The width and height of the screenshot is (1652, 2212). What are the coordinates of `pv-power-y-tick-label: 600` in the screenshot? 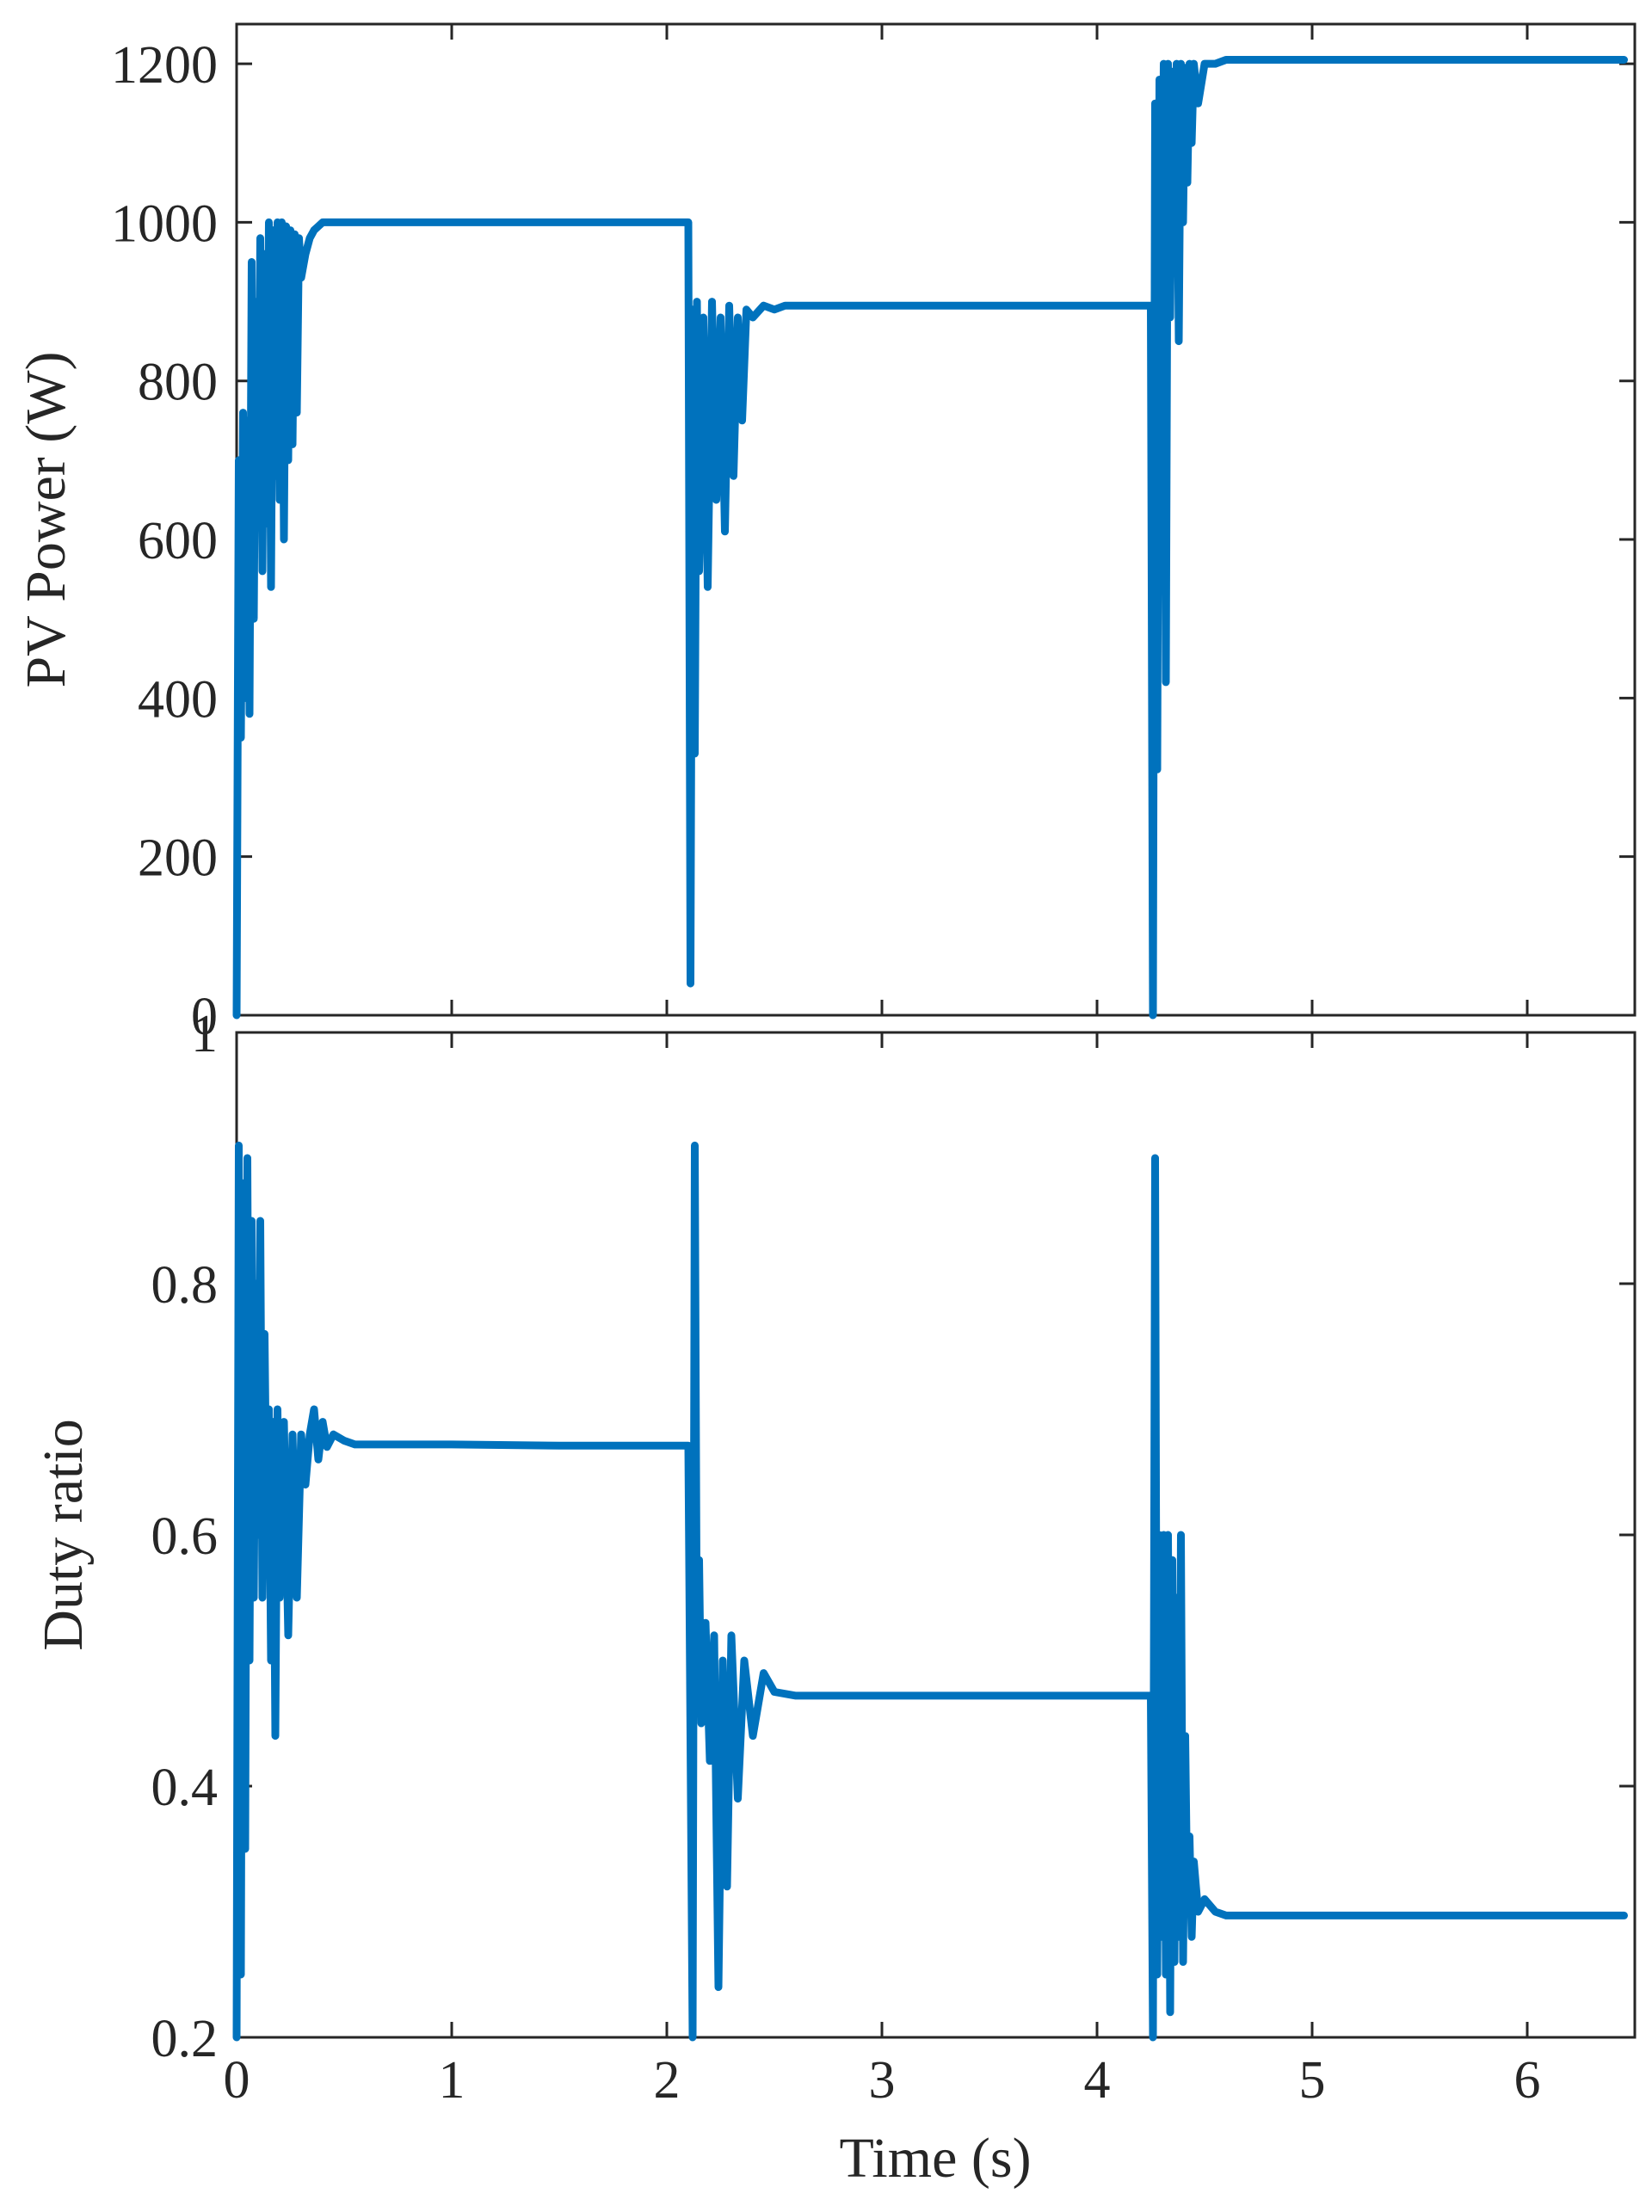 It's located at (178, 541).